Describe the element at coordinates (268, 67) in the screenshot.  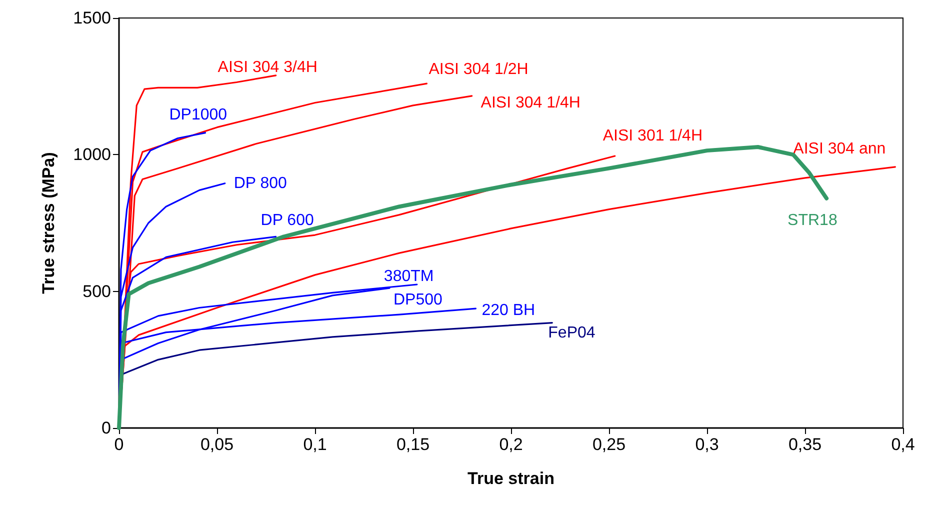
I see `series-label: AISI 304 3/4H` at that location.